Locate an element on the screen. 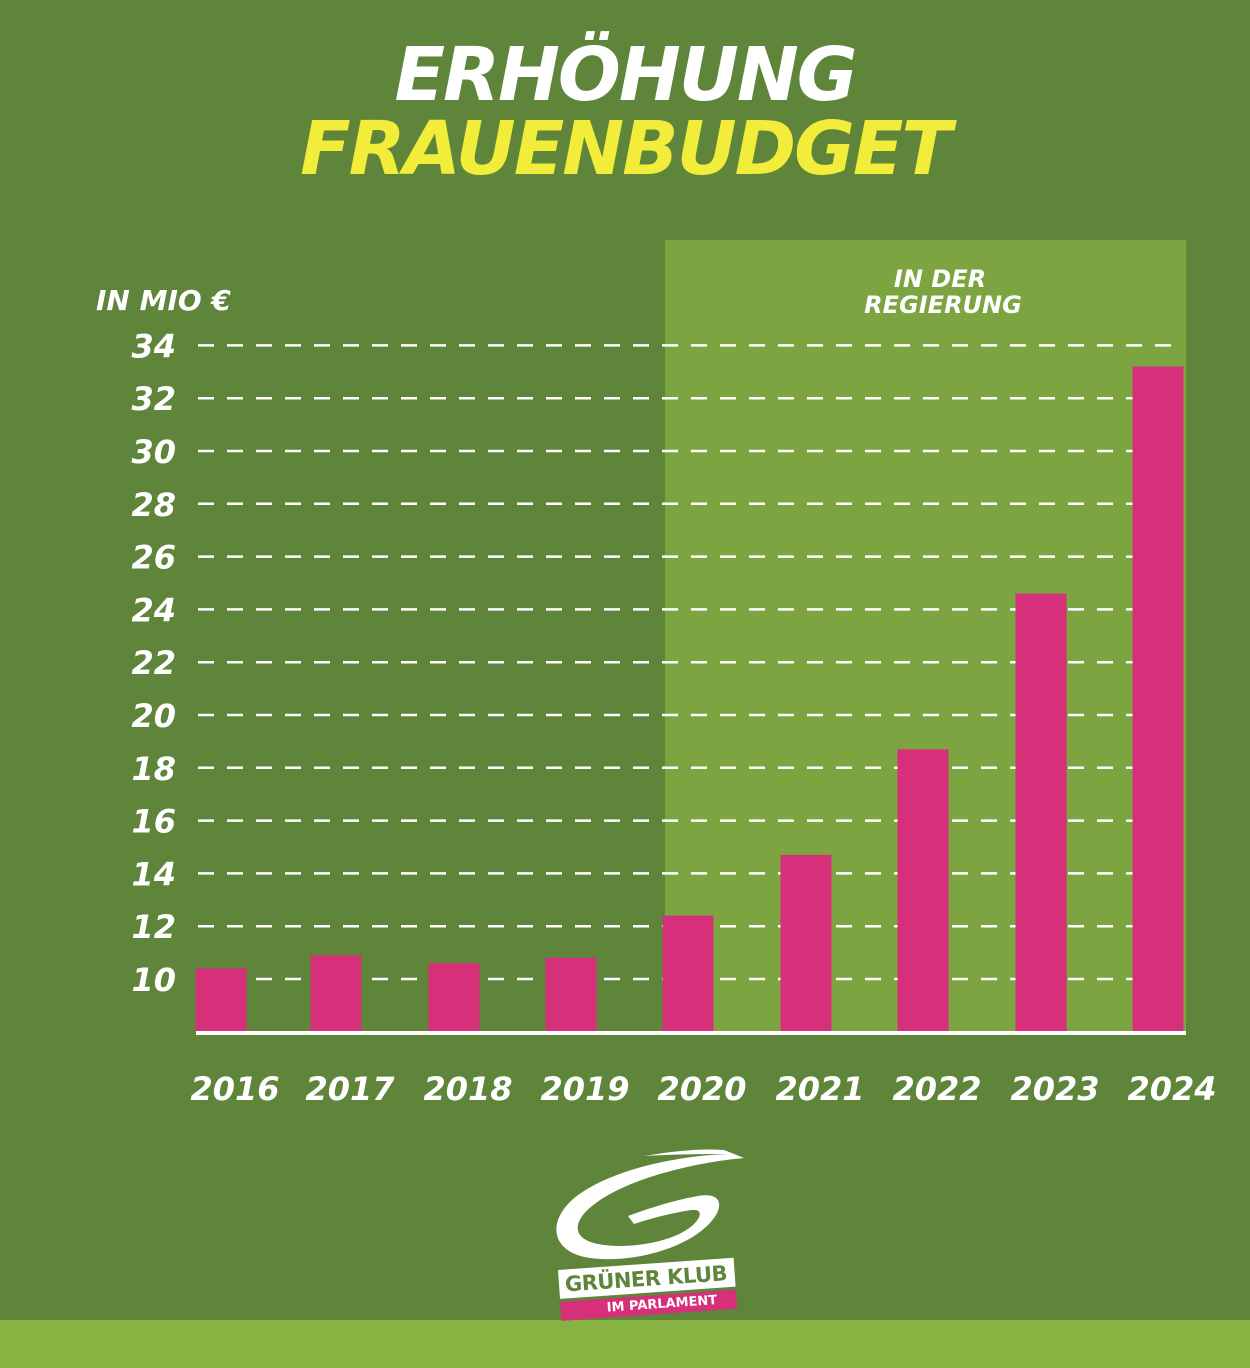 The image size is (1250, 1368). y-tick-label: 14 is located at coordinates (153, 874).